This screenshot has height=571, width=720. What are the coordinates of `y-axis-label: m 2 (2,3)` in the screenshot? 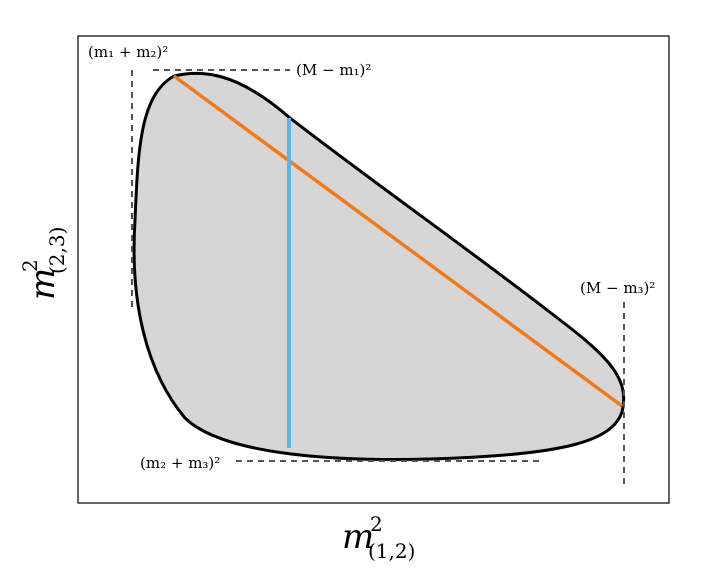 It's located at (43, 263).